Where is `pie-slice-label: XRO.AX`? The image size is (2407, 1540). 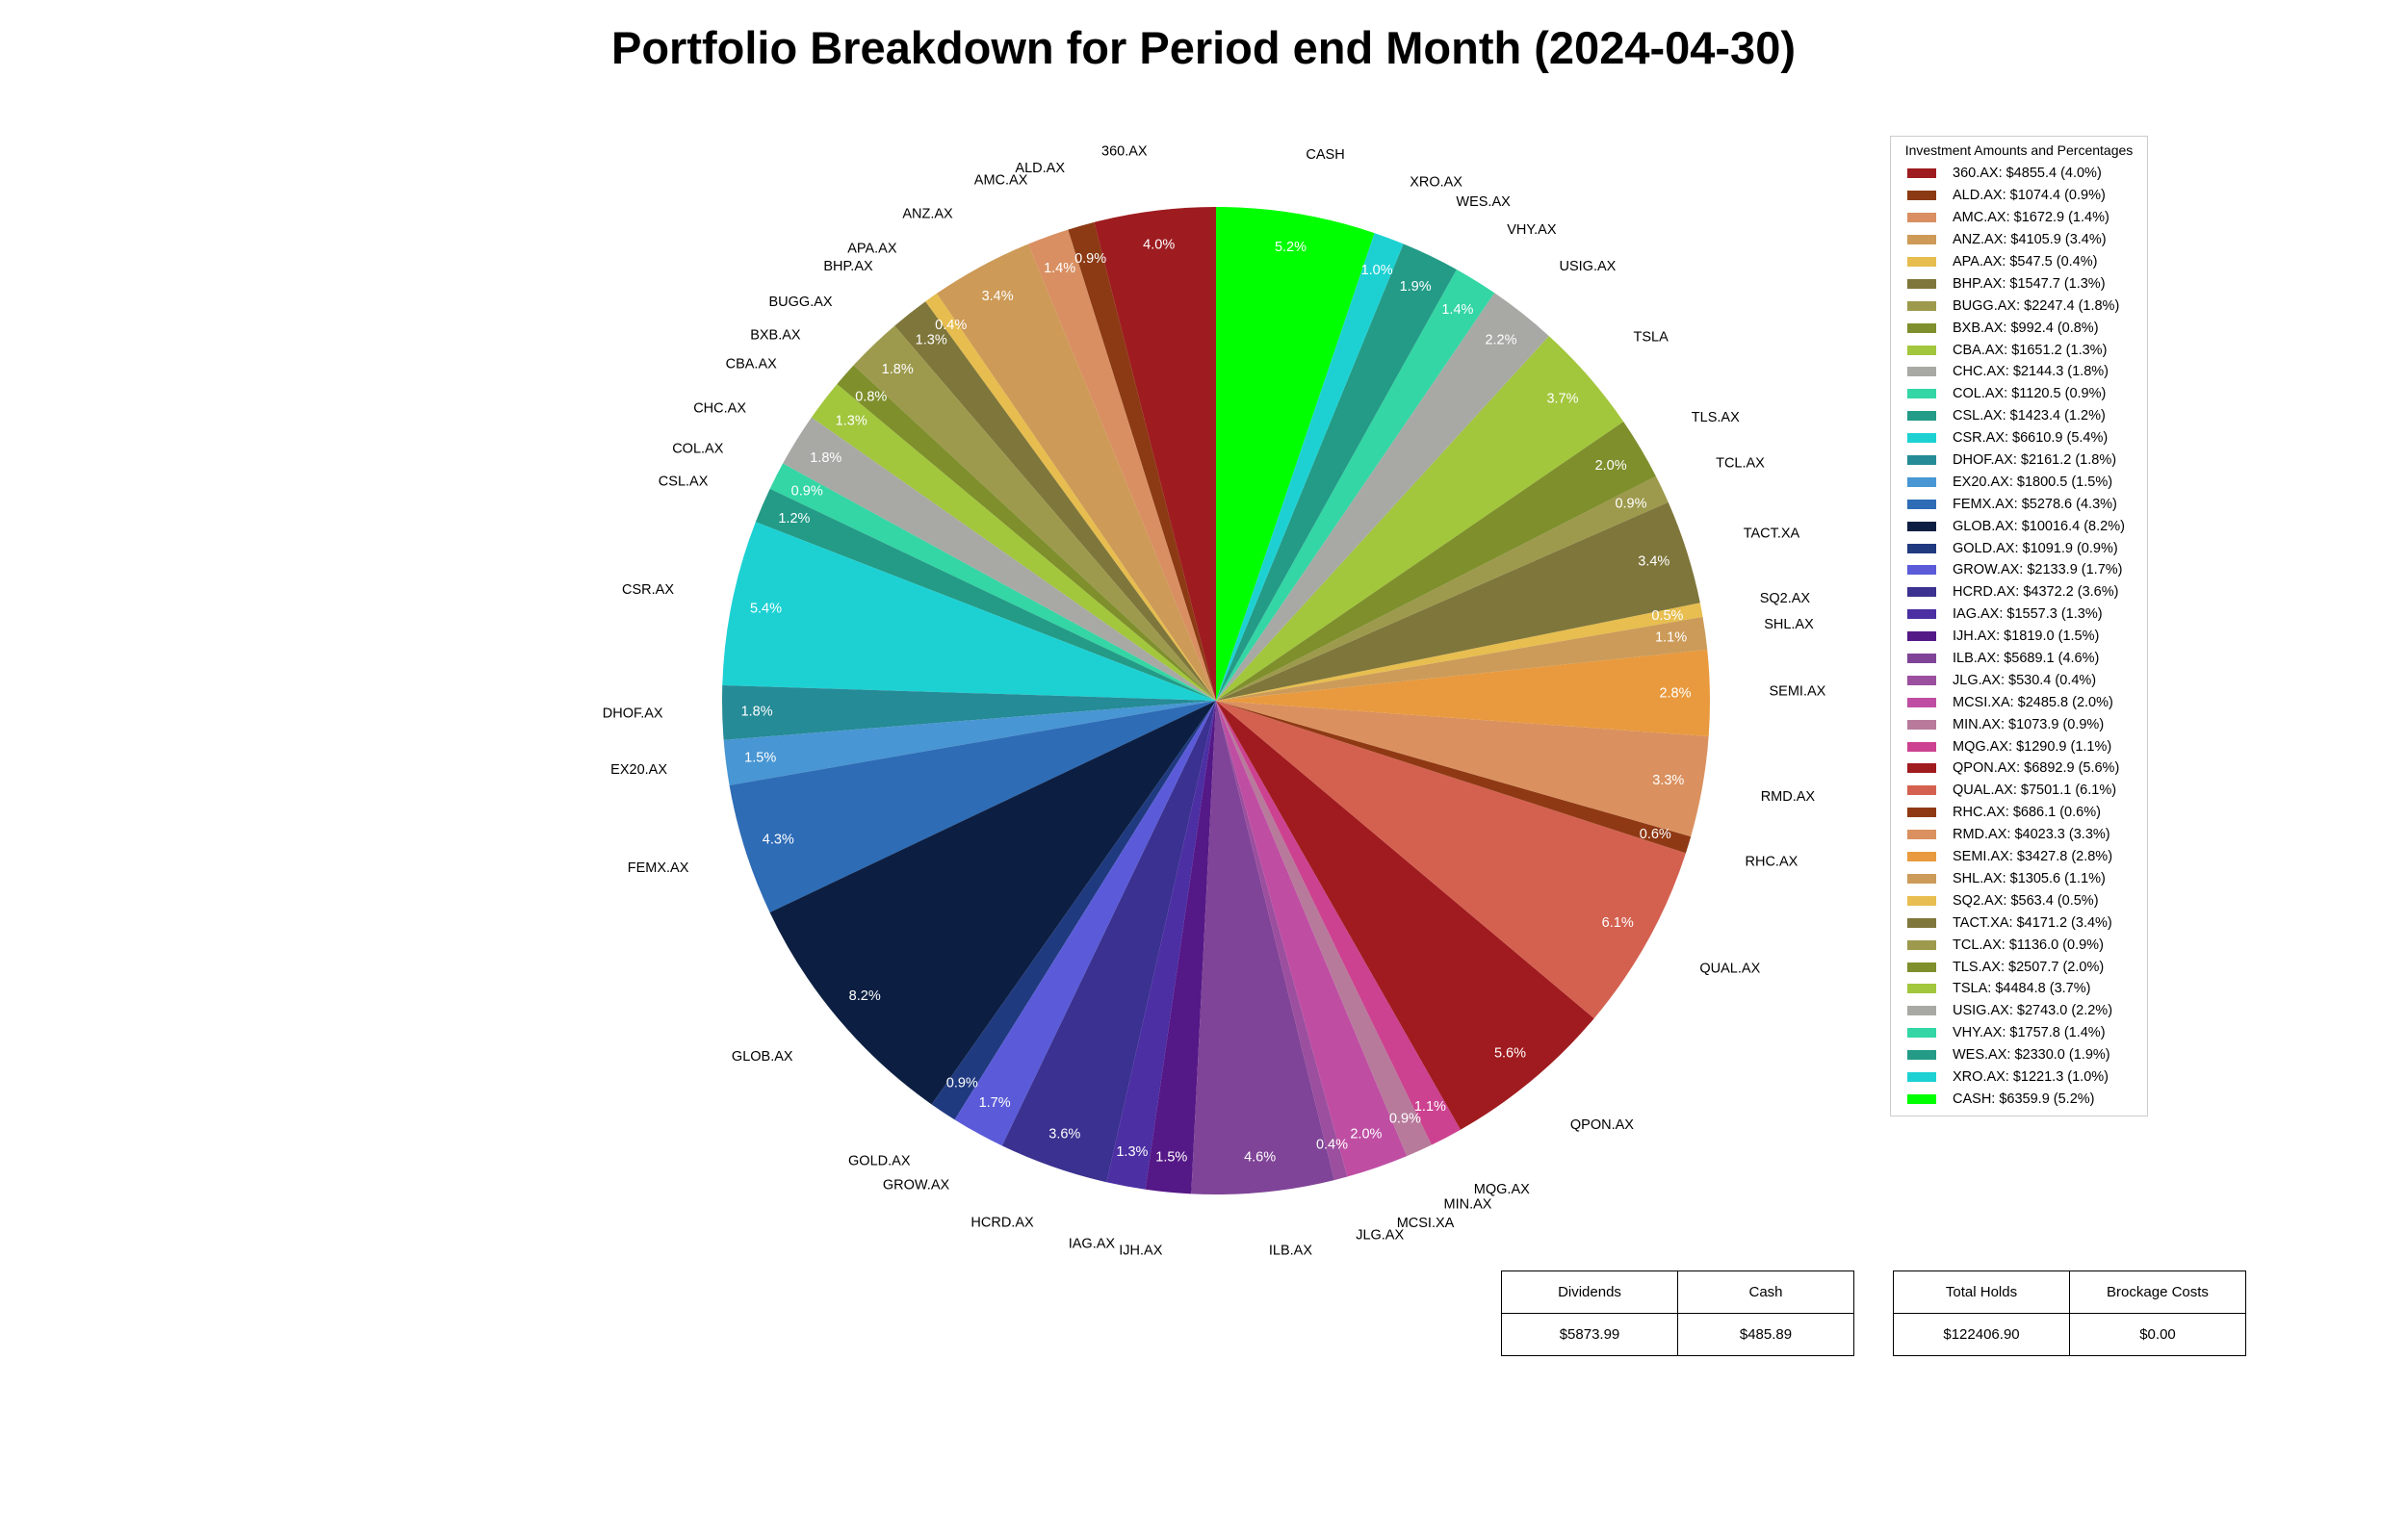 pie-slice-label: XRO.AX is located at coordinates (1436, 183).